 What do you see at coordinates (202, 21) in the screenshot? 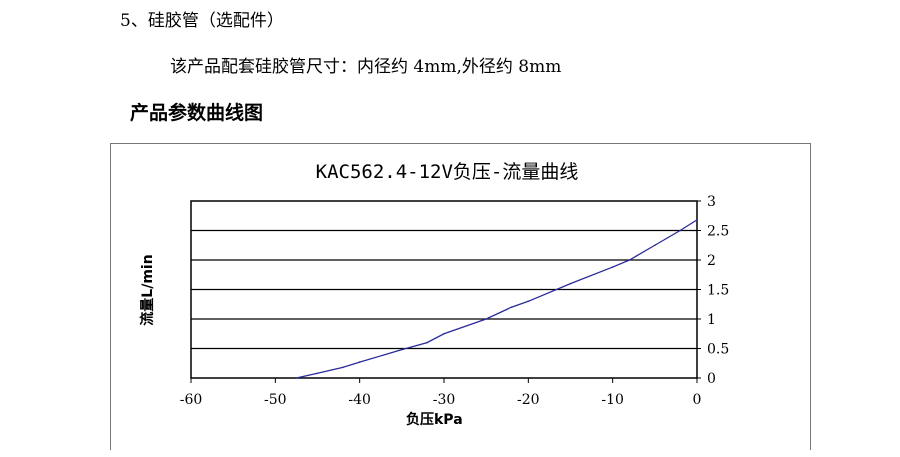
I see `item-heading: 5、硅胶管（选配件）` at bounding box center [202, 21].